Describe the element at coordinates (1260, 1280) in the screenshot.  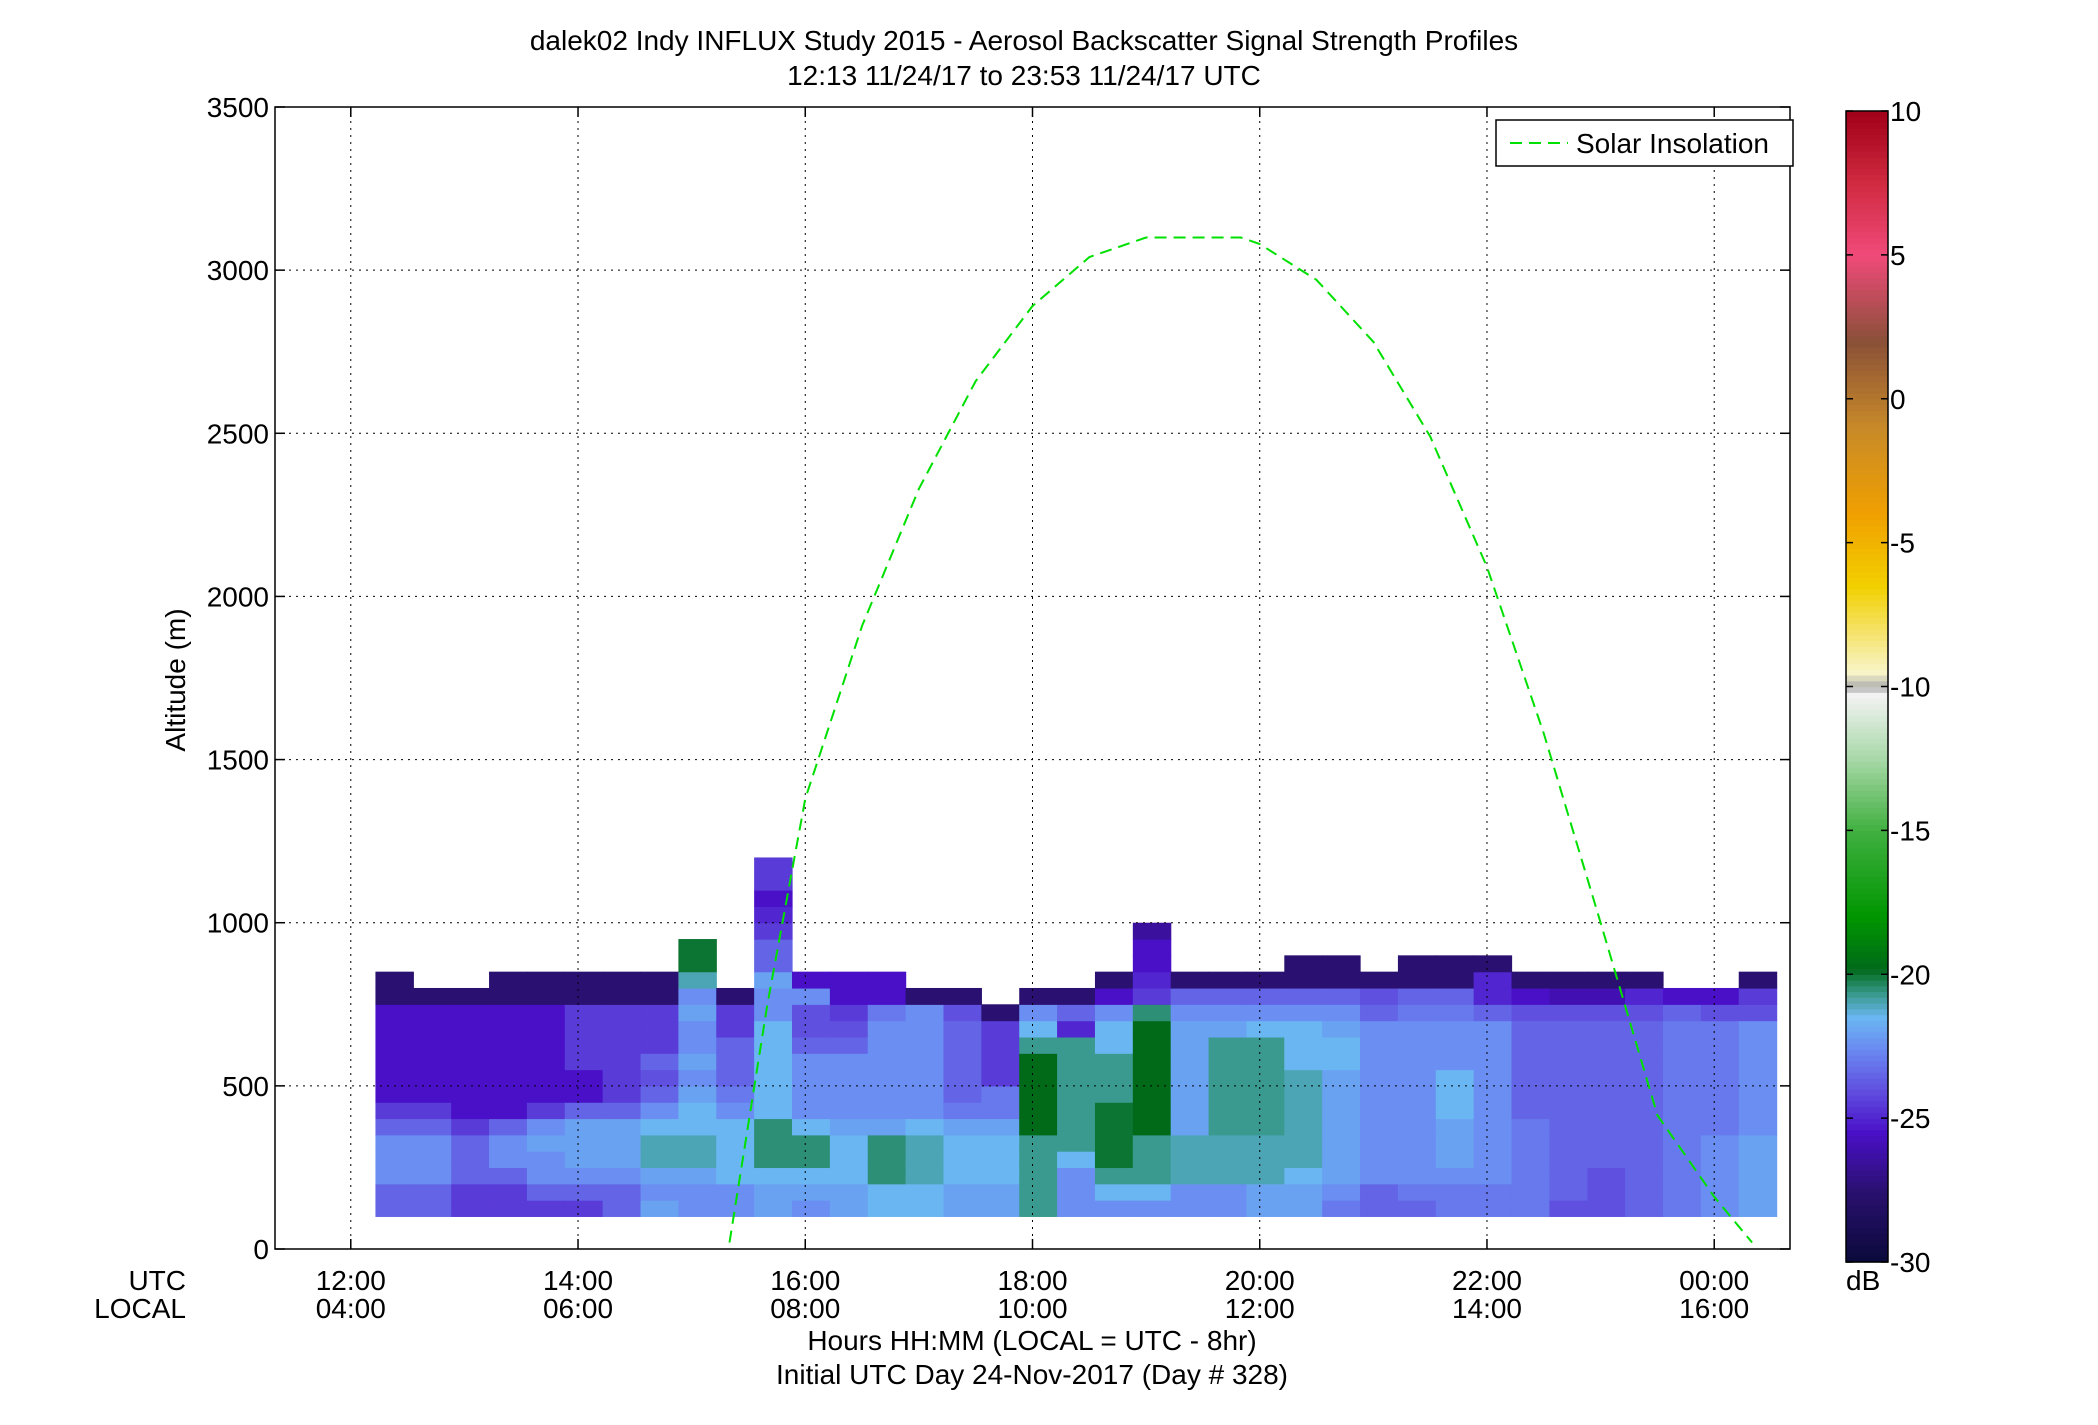
I see `x-tick-label-utc: 20:00` at that location.